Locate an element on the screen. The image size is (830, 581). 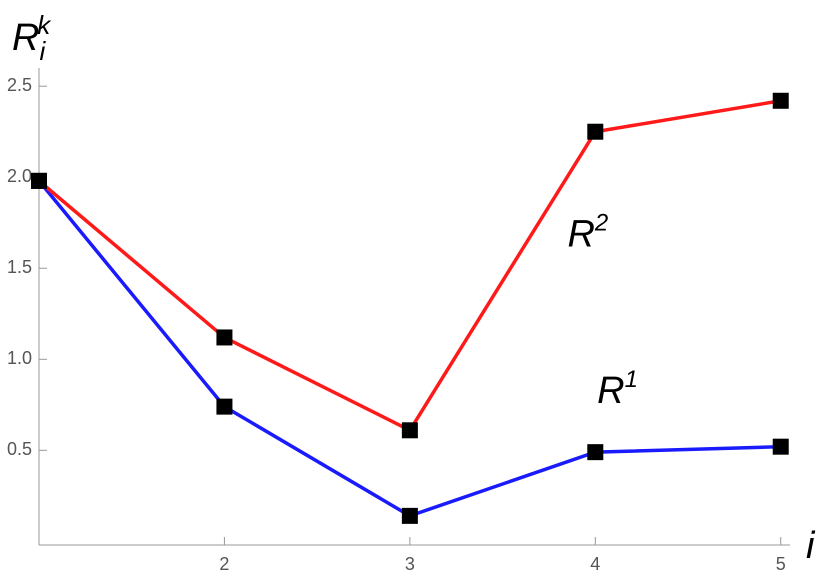
x-tick-label: 3 is located at coordinates (410, 564).